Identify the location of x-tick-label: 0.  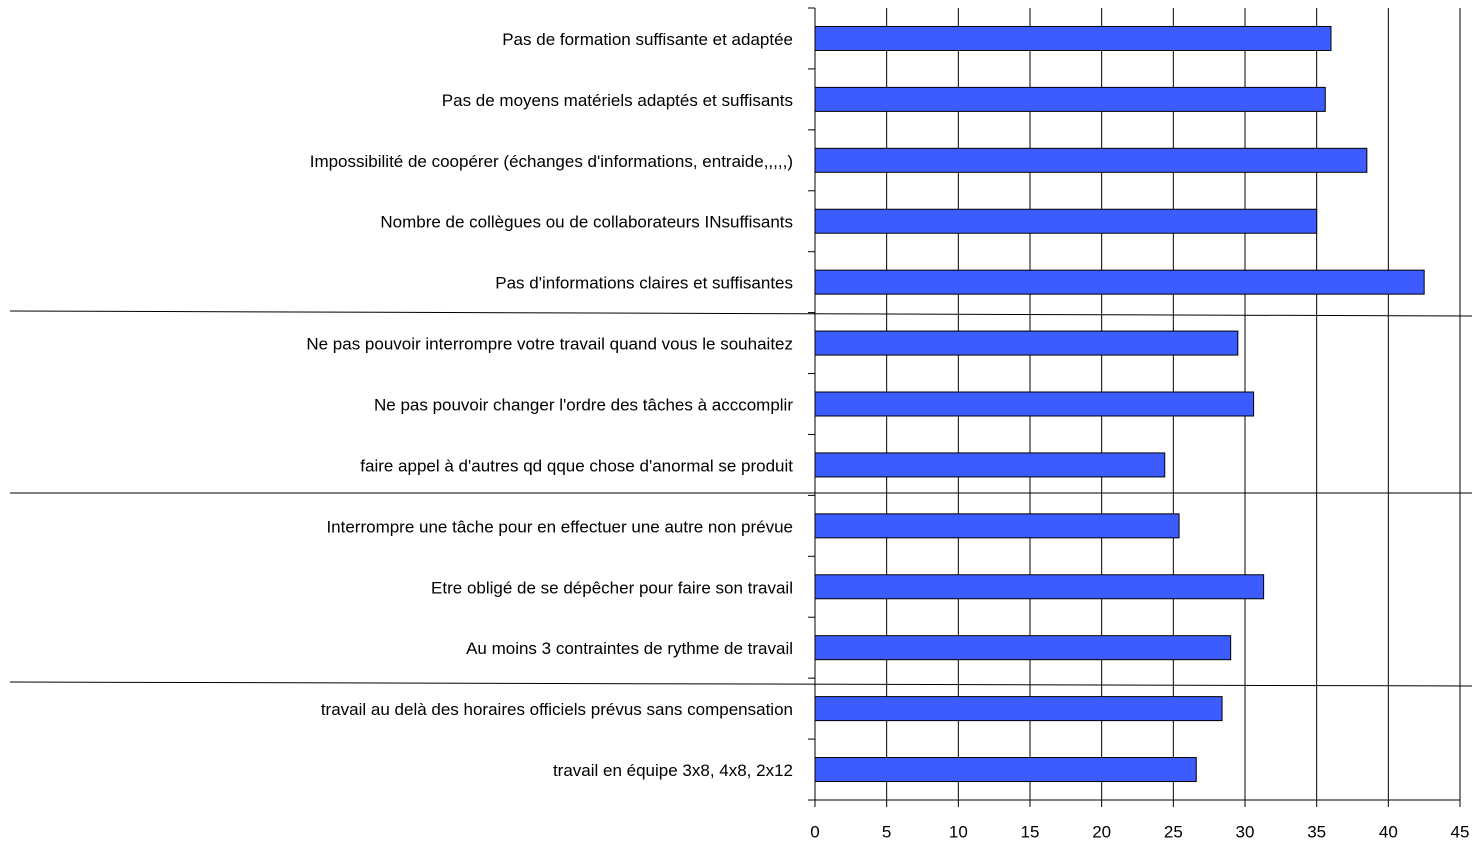
(814, 831).